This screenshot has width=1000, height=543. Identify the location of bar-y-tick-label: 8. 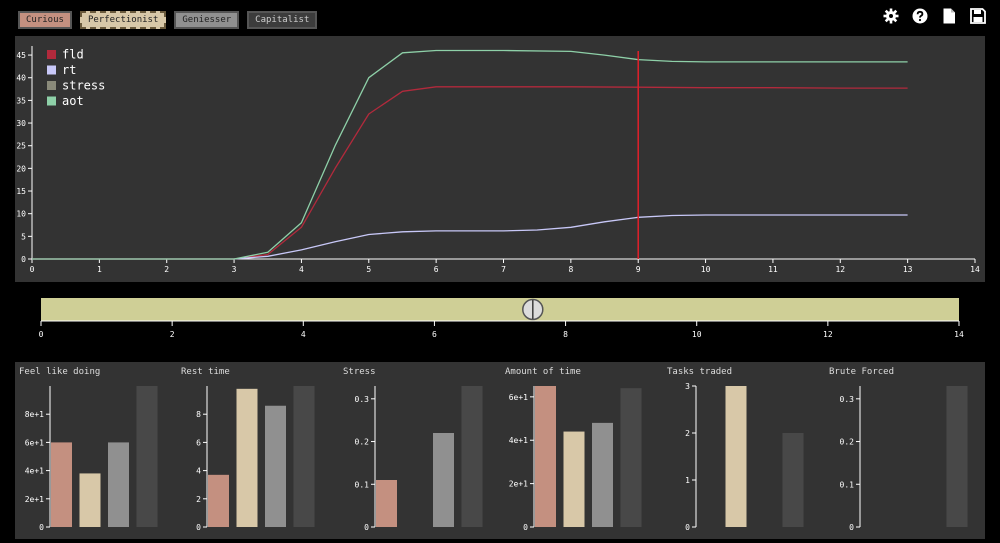
(198, 414).